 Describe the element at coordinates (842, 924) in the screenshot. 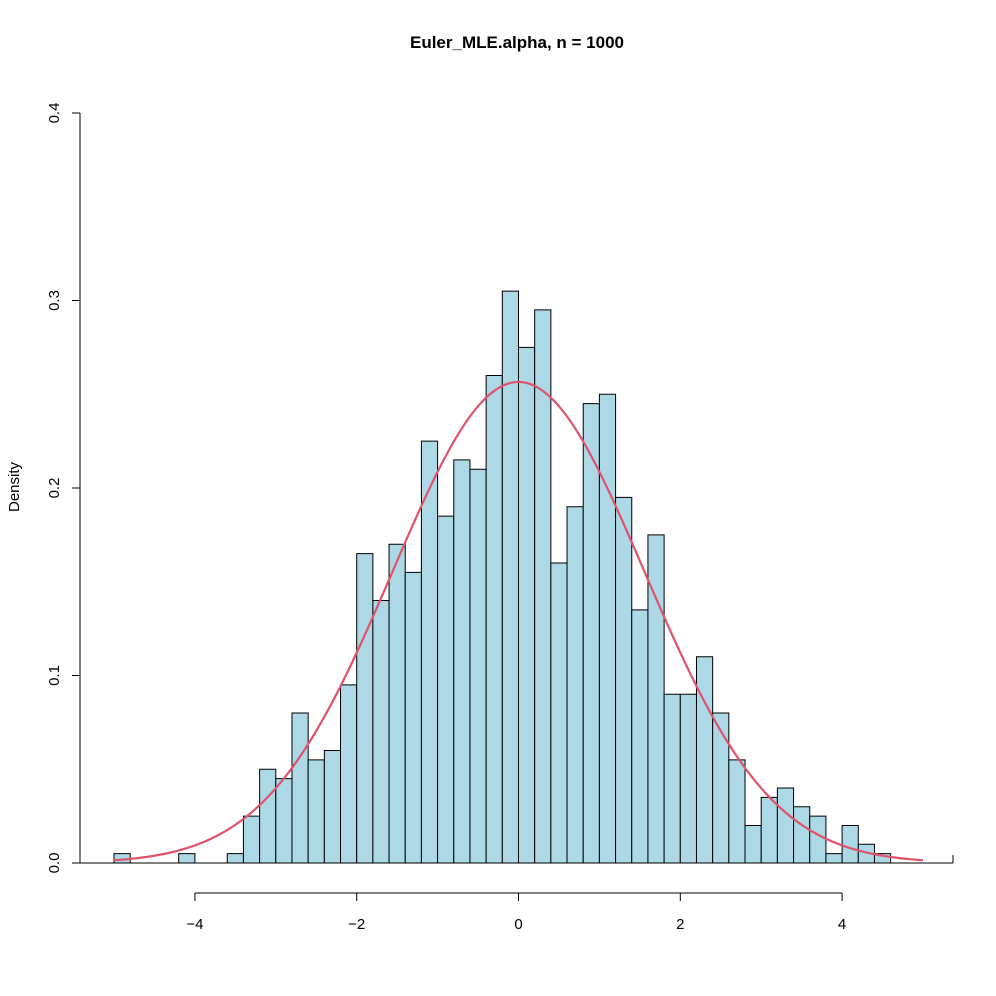

I see `x-tick-label: 4` at that location.